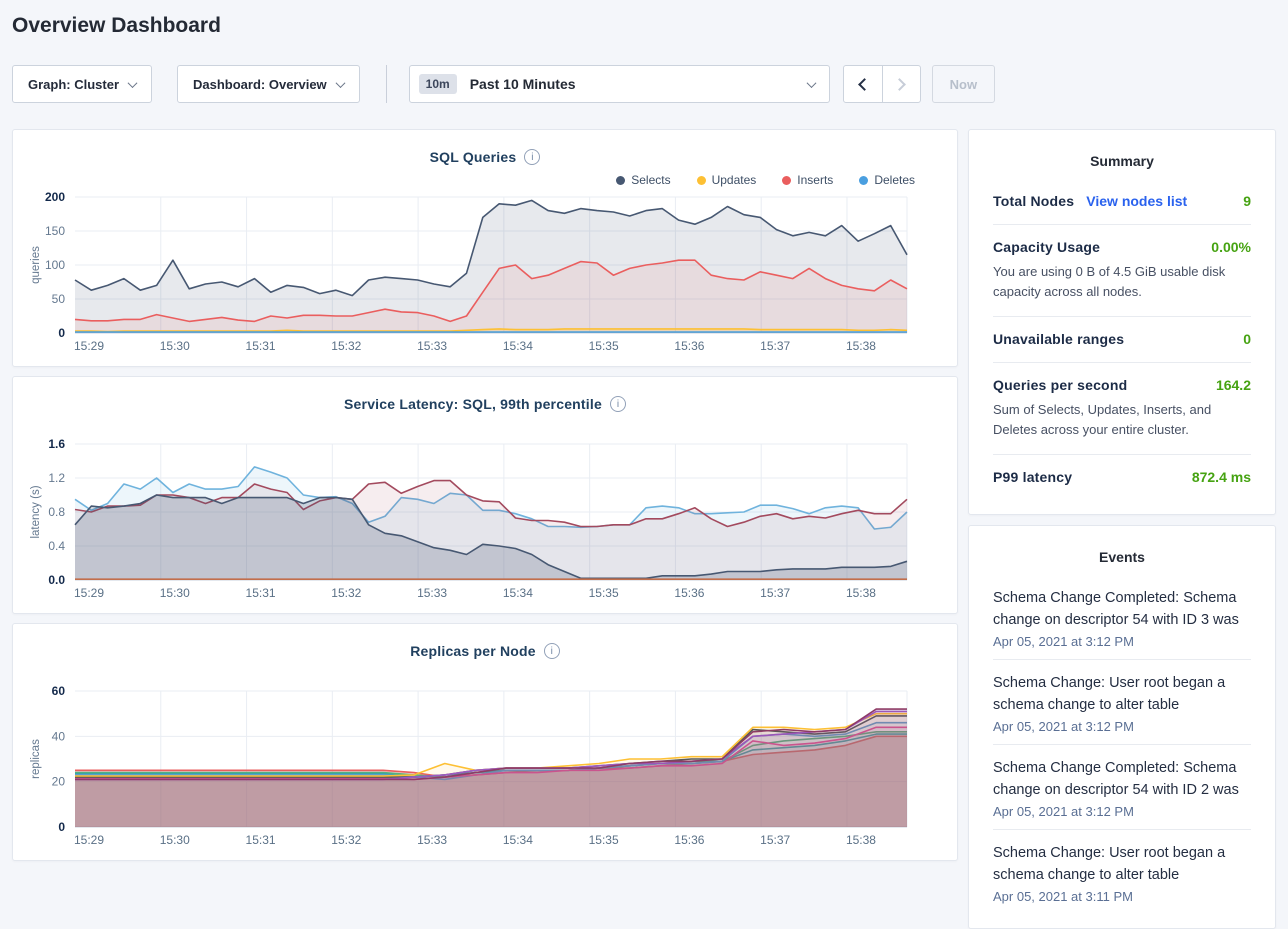 The image size is (1288, 929). What do you see at coordinates (485, 180) in the screenshot?
I see `chart-legend: Selects Updates Inserts Deletes` at bounding box center [485, 180].